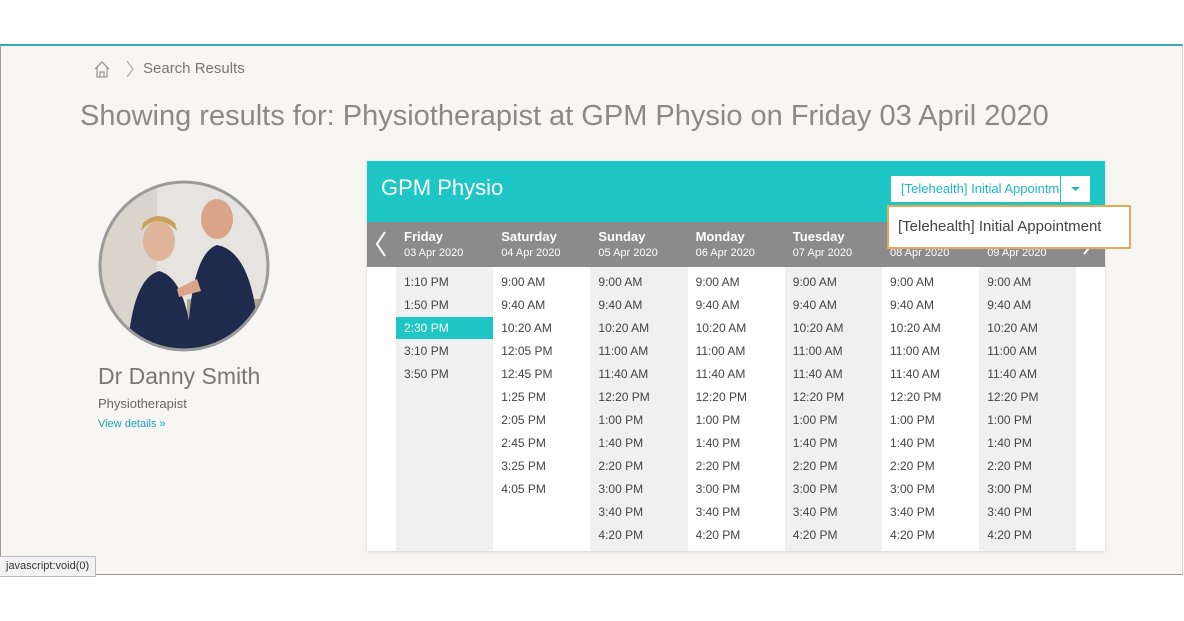 The height and width of the screenshot is (621, 1184). I want to click on prev-arrow, so click(381, 244).